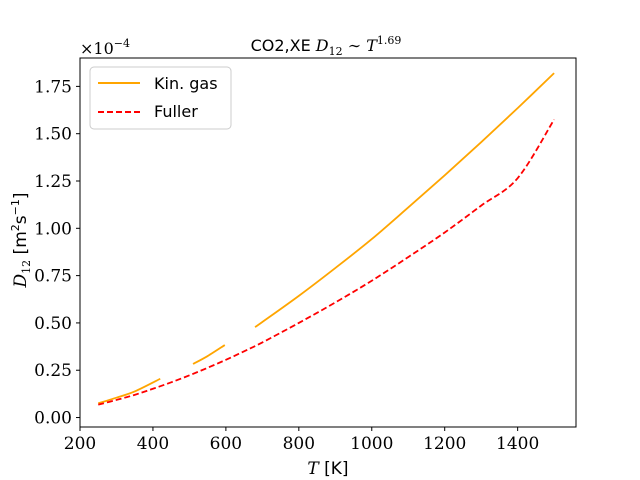 The width and height of the screenshot is (640, 480). Describe the element at coordinates (53, 371) in the screenshot. I see `y-tick-label: 0.25` at that location.